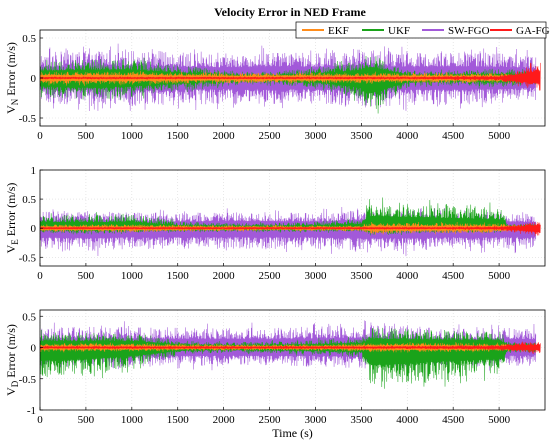 This screenshot has height=448, width=550. I want to click on y-tick-label-3: 1, so click(34, 171).